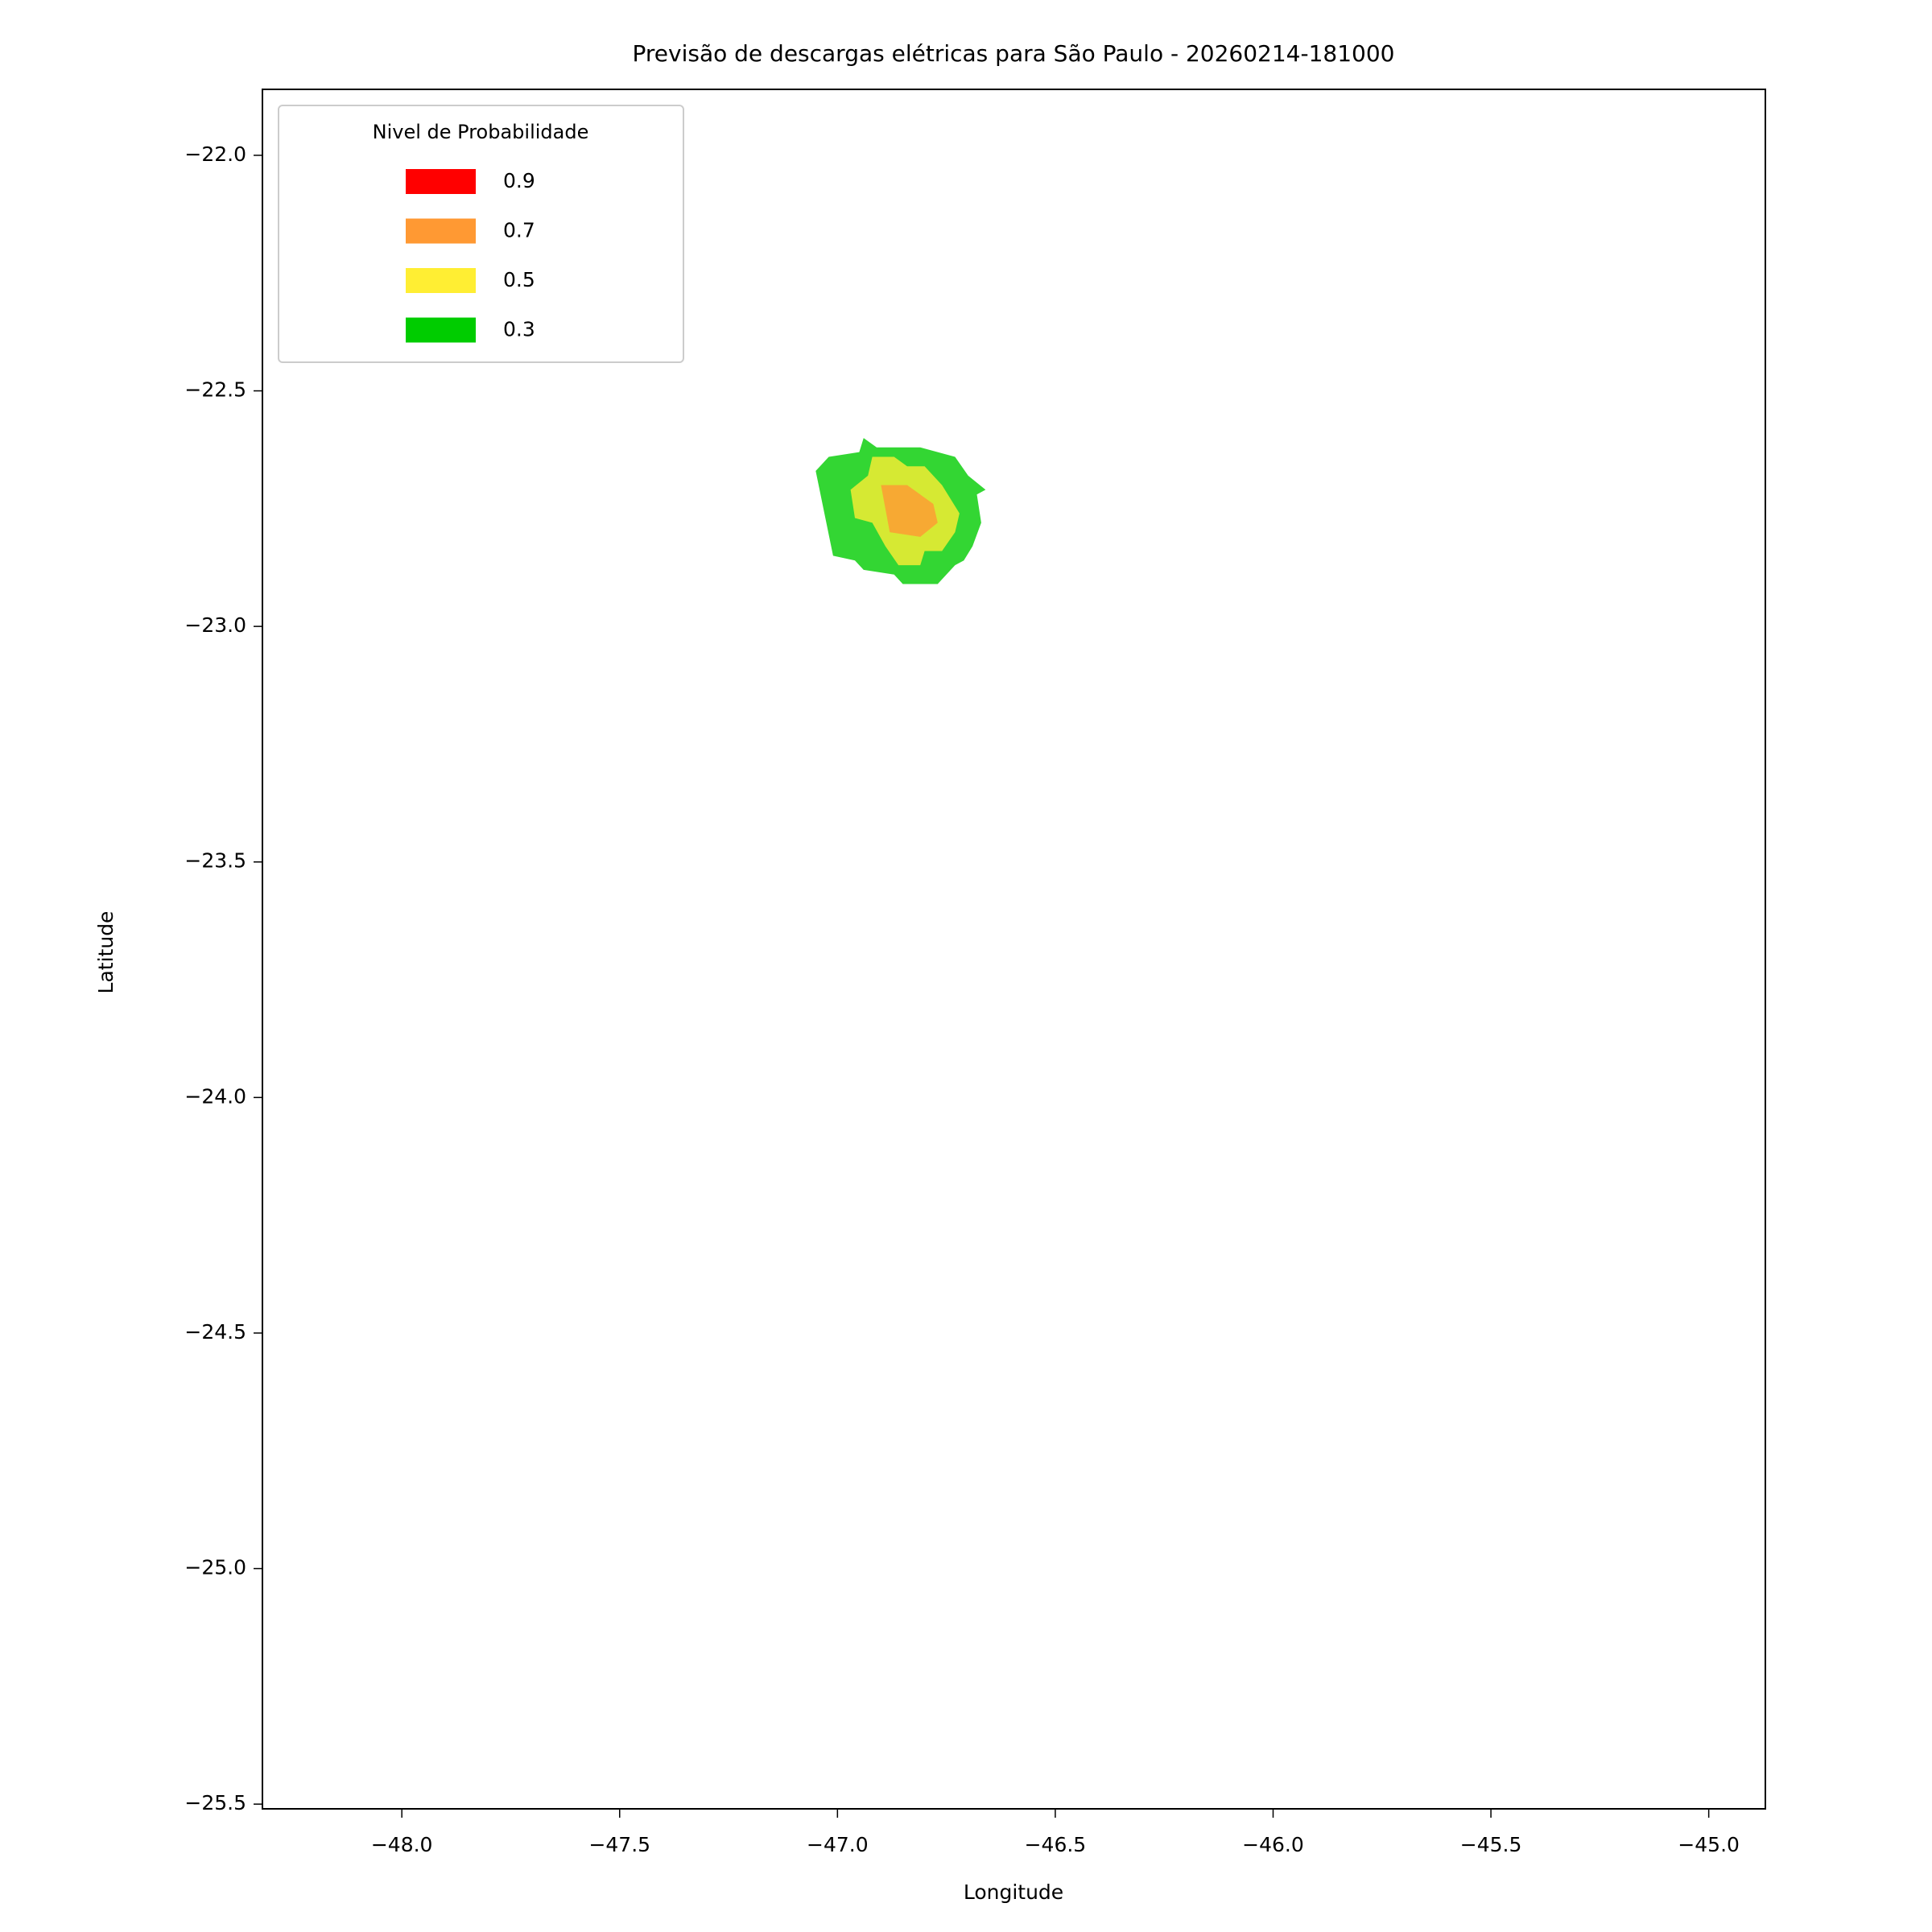 The width and height of the screenshot is (1932, 1932). I want to click on legend-box, so click(481, 234).